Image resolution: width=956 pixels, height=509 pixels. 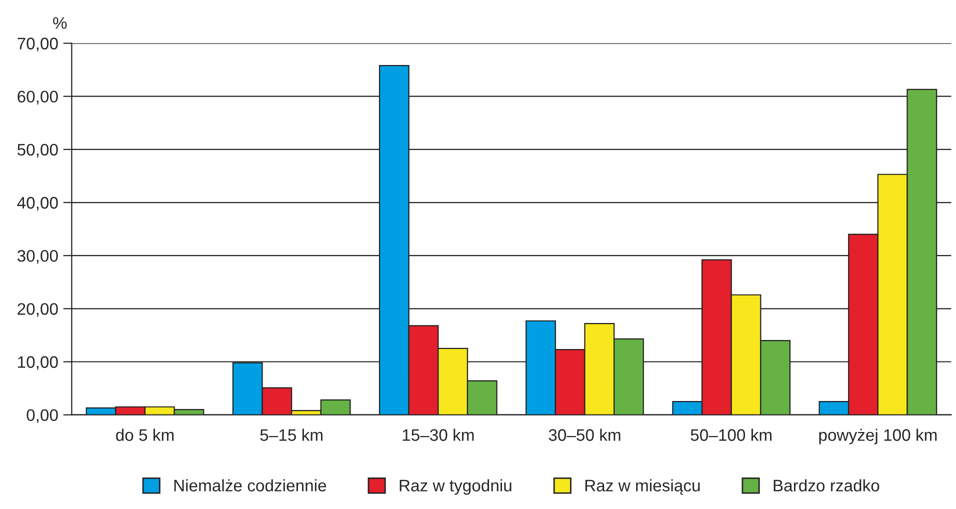 What do you see at coordinates (42, 416) in the screenshot?
I see `y-tick-label: 0,00` at bounding box center [42, 416].